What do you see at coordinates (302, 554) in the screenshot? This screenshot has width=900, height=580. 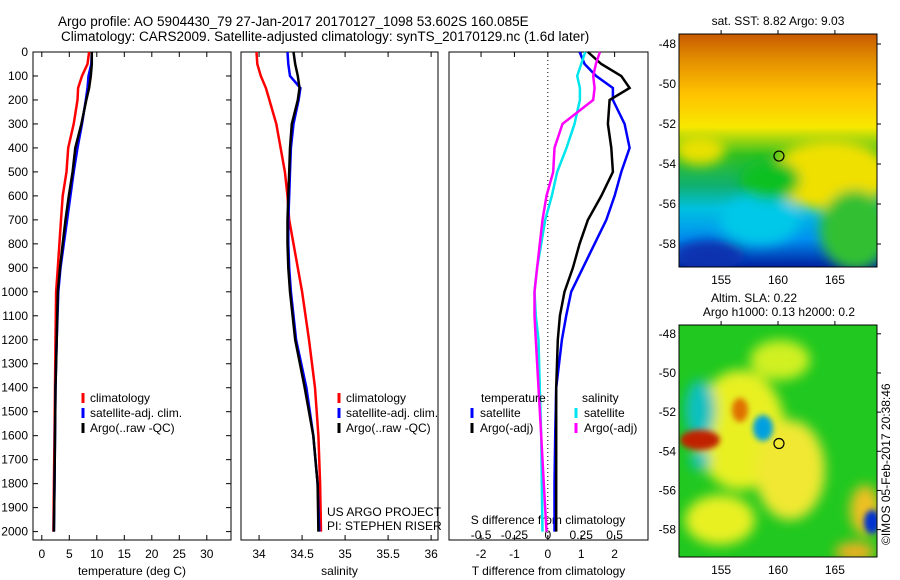 I see `x-tick-label: 34.5` at bounding box center [302, 554].